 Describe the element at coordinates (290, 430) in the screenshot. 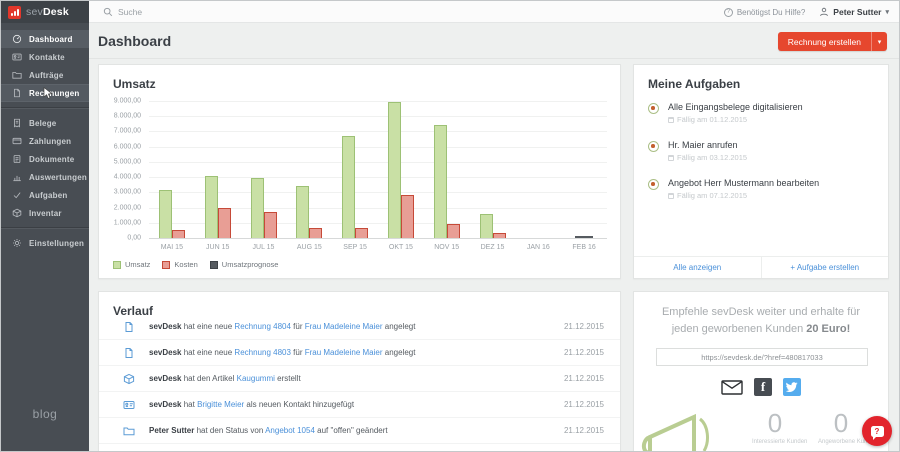

I see `activity-link: Angebot 1054` at that location.